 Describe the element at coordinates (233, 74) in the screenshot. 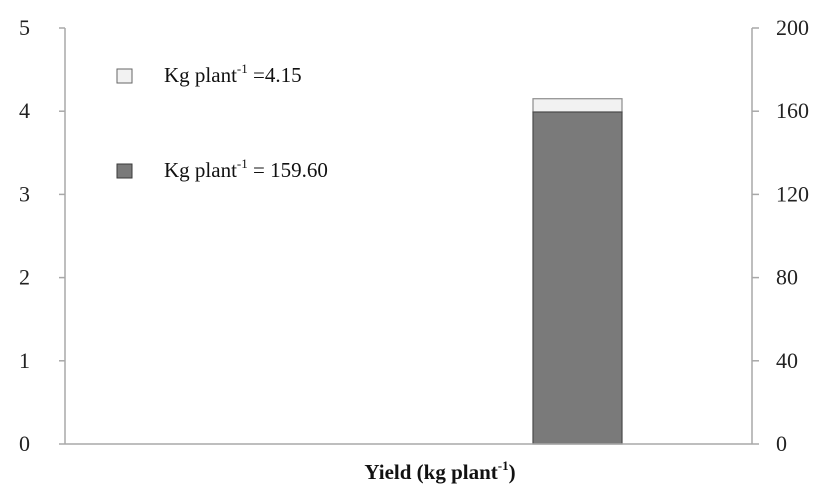

I see `legend-label: Kg plant-1 =4.15` at that location.